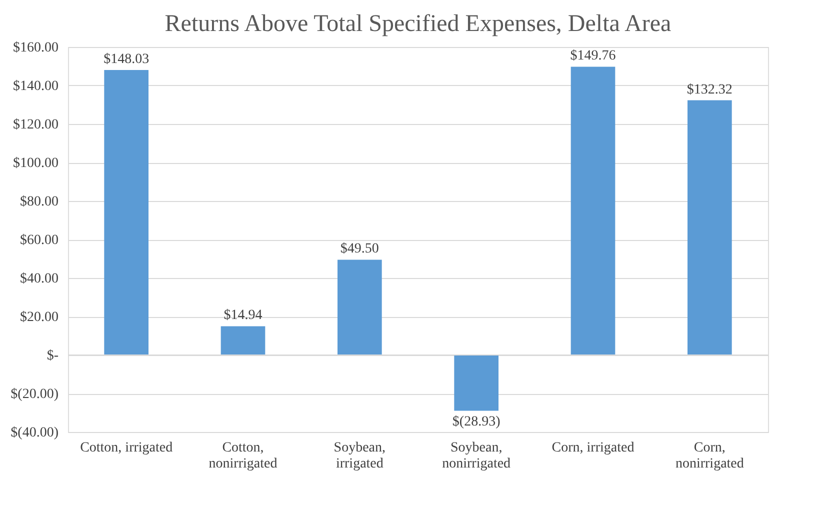 The image size is (817, 510). What do you see at coordinates (593, 56) in the screenshot?
I see `data-label: $149.76` at bounding box center [593, 56].